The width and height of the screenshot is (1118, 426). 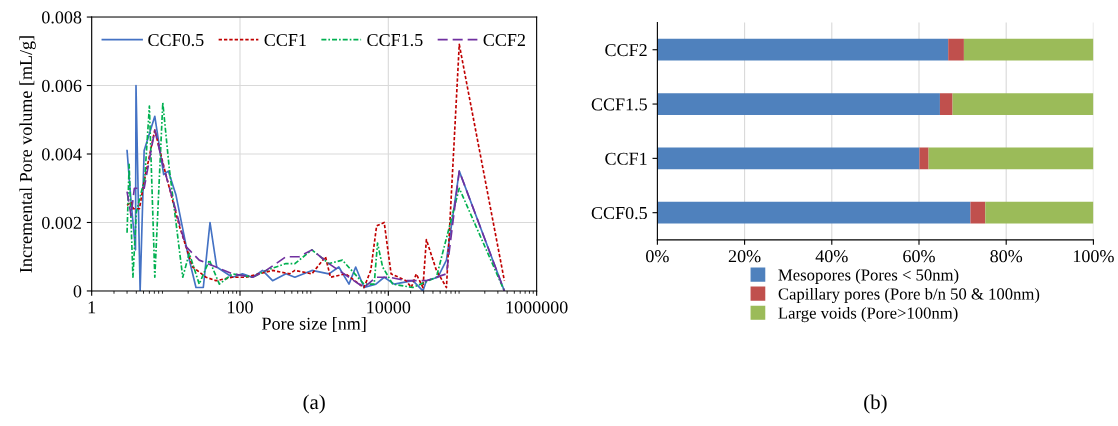 I want to click on x-tick-label: 0%, so click(x=657, y=256).